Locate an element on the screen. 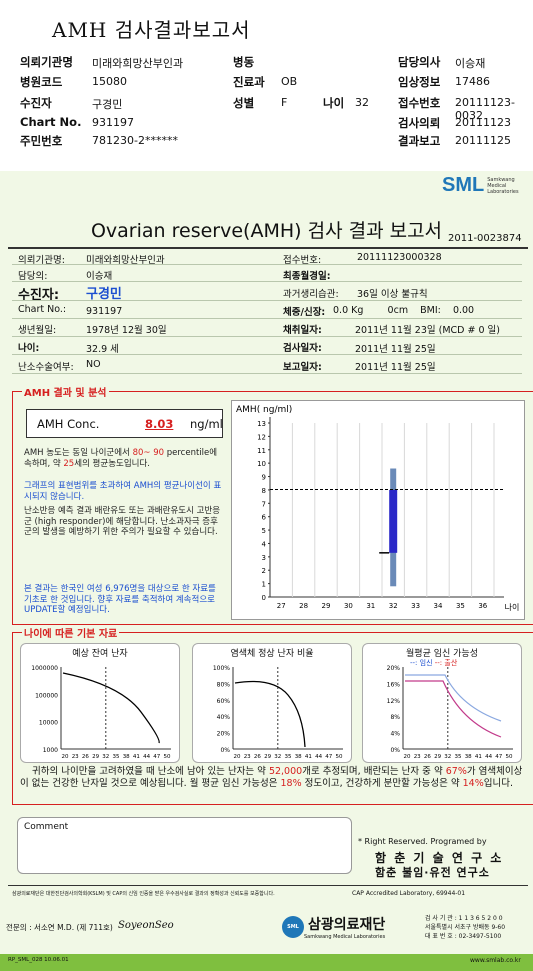 The width and height of the screenshot is (533, 971). chart1-y-tick: 1000 is located at coordinates (50, 750).